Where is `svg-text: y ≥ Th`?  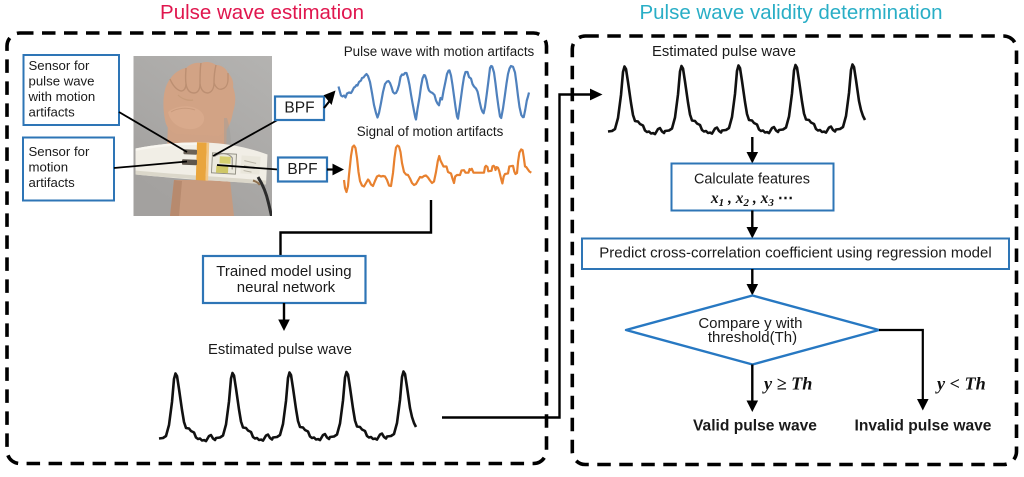 svg-text: y ≥ Th is located at coordinates (787, 384).